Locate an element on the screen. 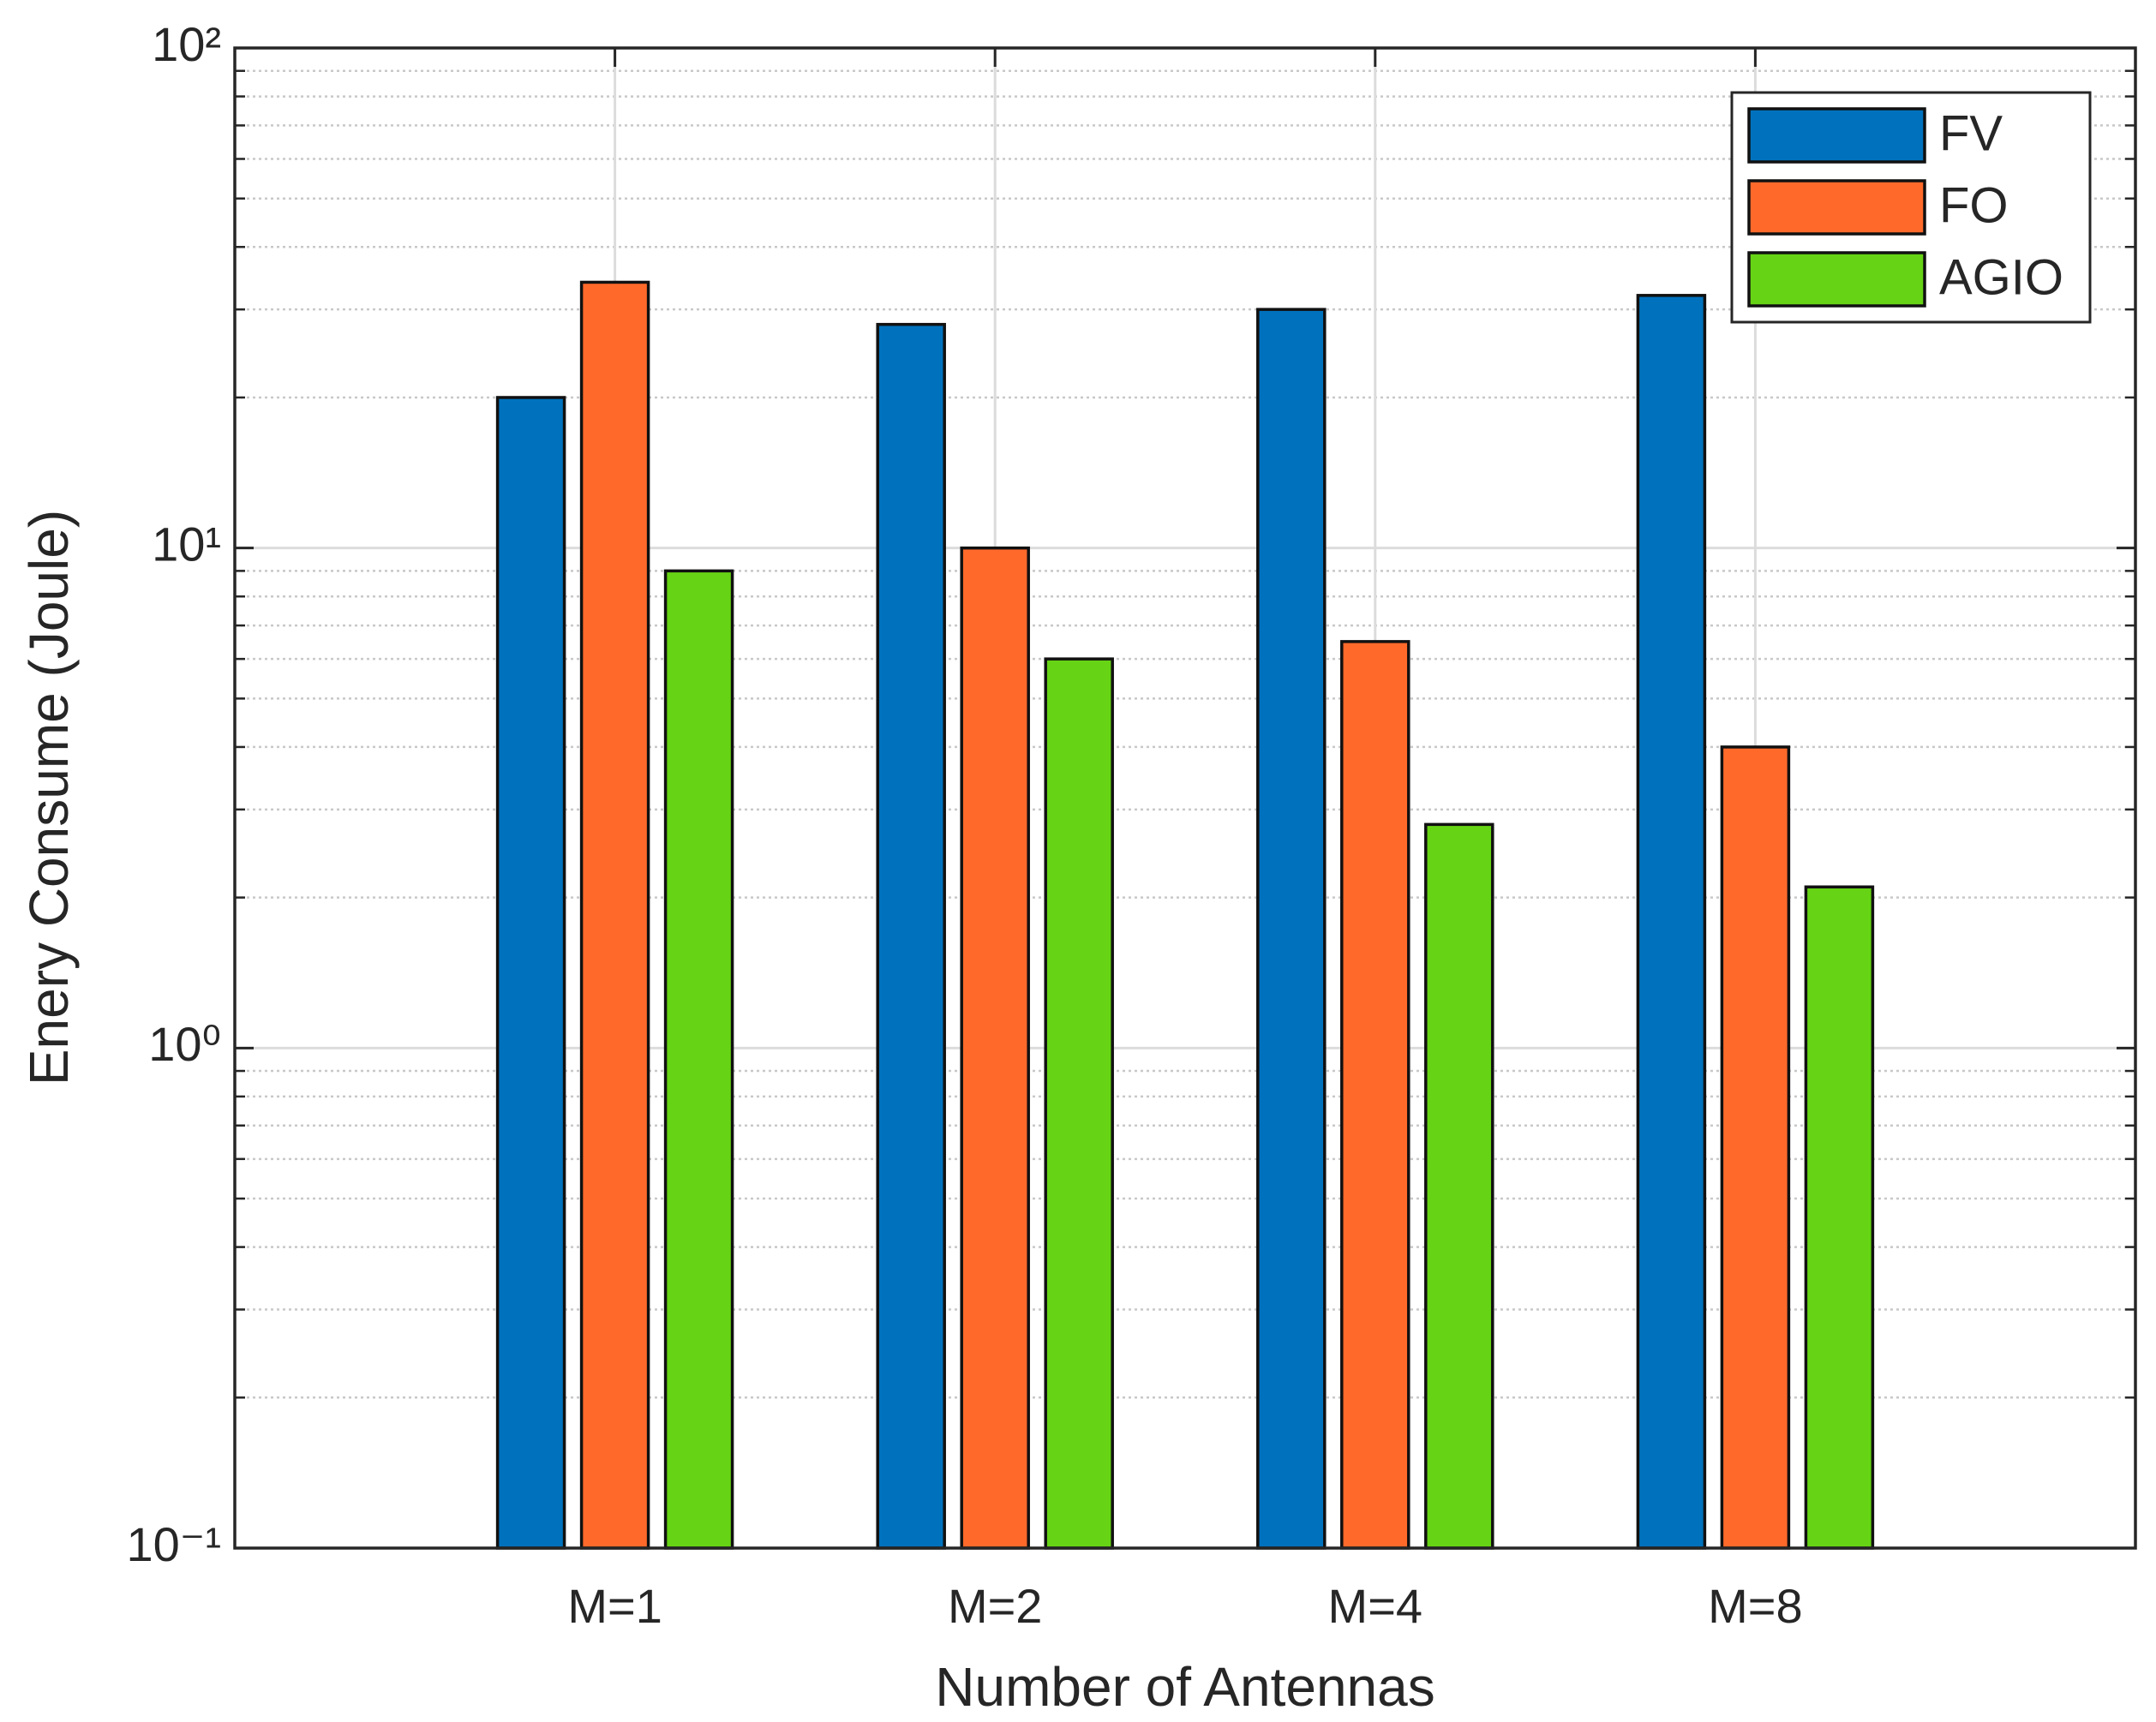 This screenshot has height=1722, width=2156. legend-label: FV is located at coordinates (1971, 133).